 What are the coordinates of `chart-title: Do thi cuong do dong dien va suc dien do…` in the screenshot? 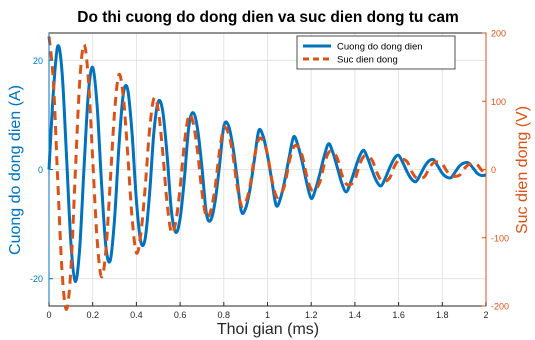 It's located at (267, 17).